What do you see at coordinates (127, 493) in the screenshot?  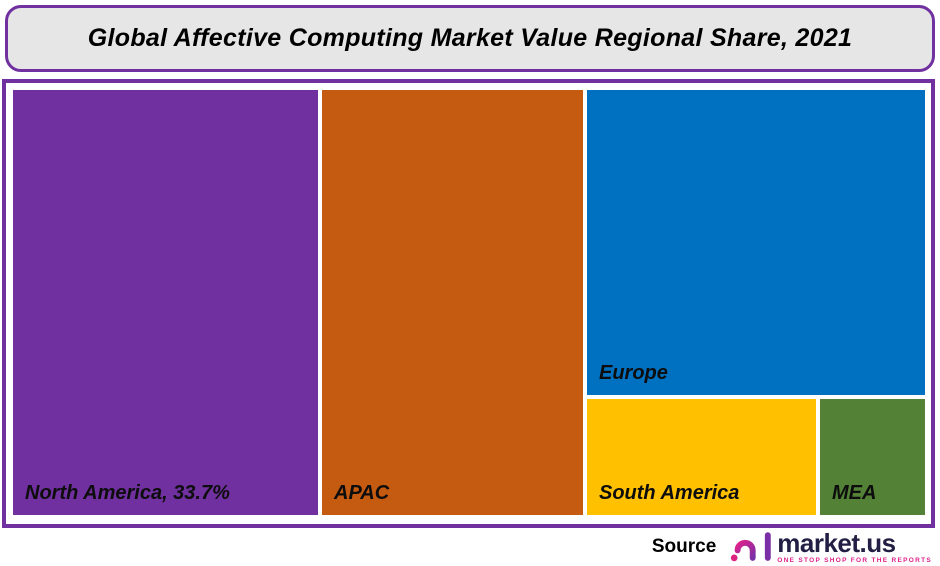 I see `tile-label-north-america: North America, 33.7%` at bounding box center [127, 493].